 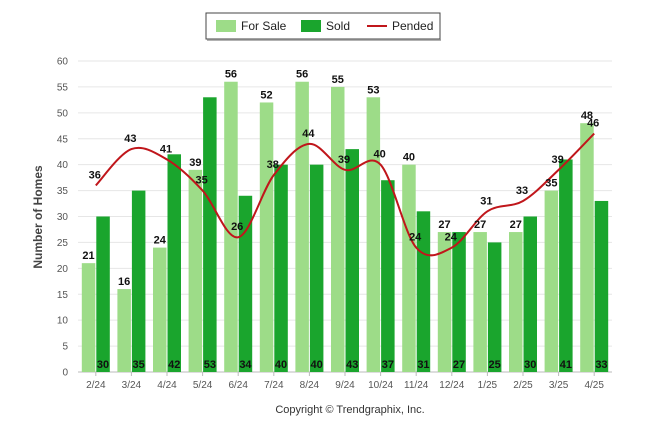 I want to click on legend-box, so click(x=323, y=26).